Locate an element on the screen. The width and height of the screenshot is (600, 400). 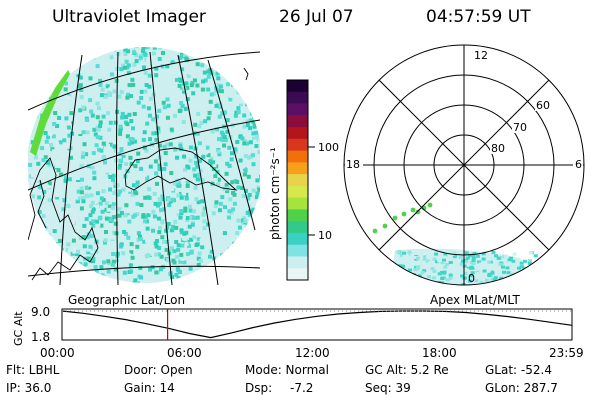
mlt-0-label: 0 is located at coordinates (471, 278).